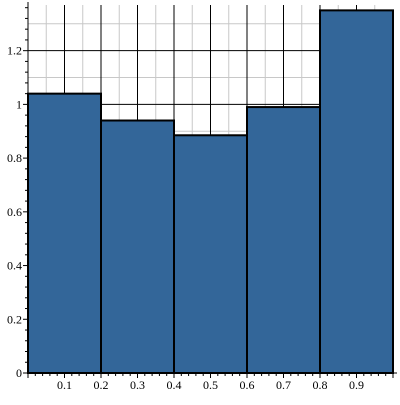 This screenshot has height=405, width=400. I want to click on y-tick-label: 0.6, so click(14, 212).